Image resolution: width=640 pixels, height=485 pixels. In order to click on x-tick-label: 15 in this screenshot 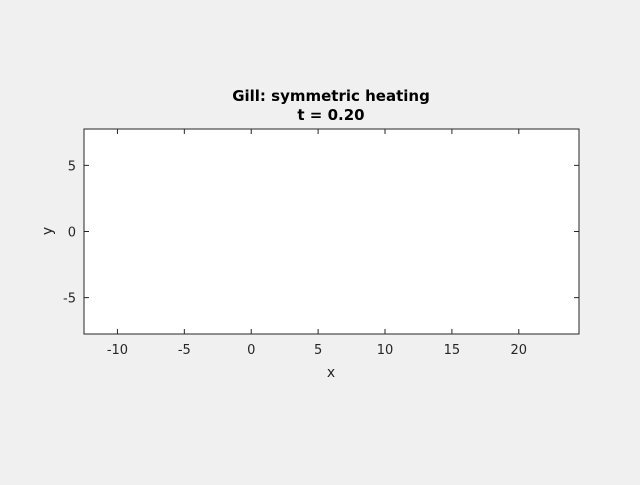, I will do `click(452, 350)`.